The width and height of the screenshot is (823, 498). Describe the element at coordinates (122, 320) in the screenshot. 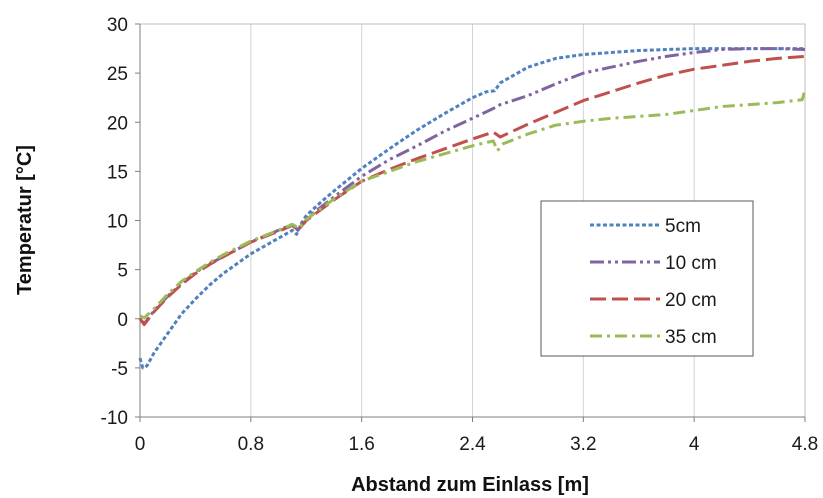

I see `y-tick-label: 0` at that location.